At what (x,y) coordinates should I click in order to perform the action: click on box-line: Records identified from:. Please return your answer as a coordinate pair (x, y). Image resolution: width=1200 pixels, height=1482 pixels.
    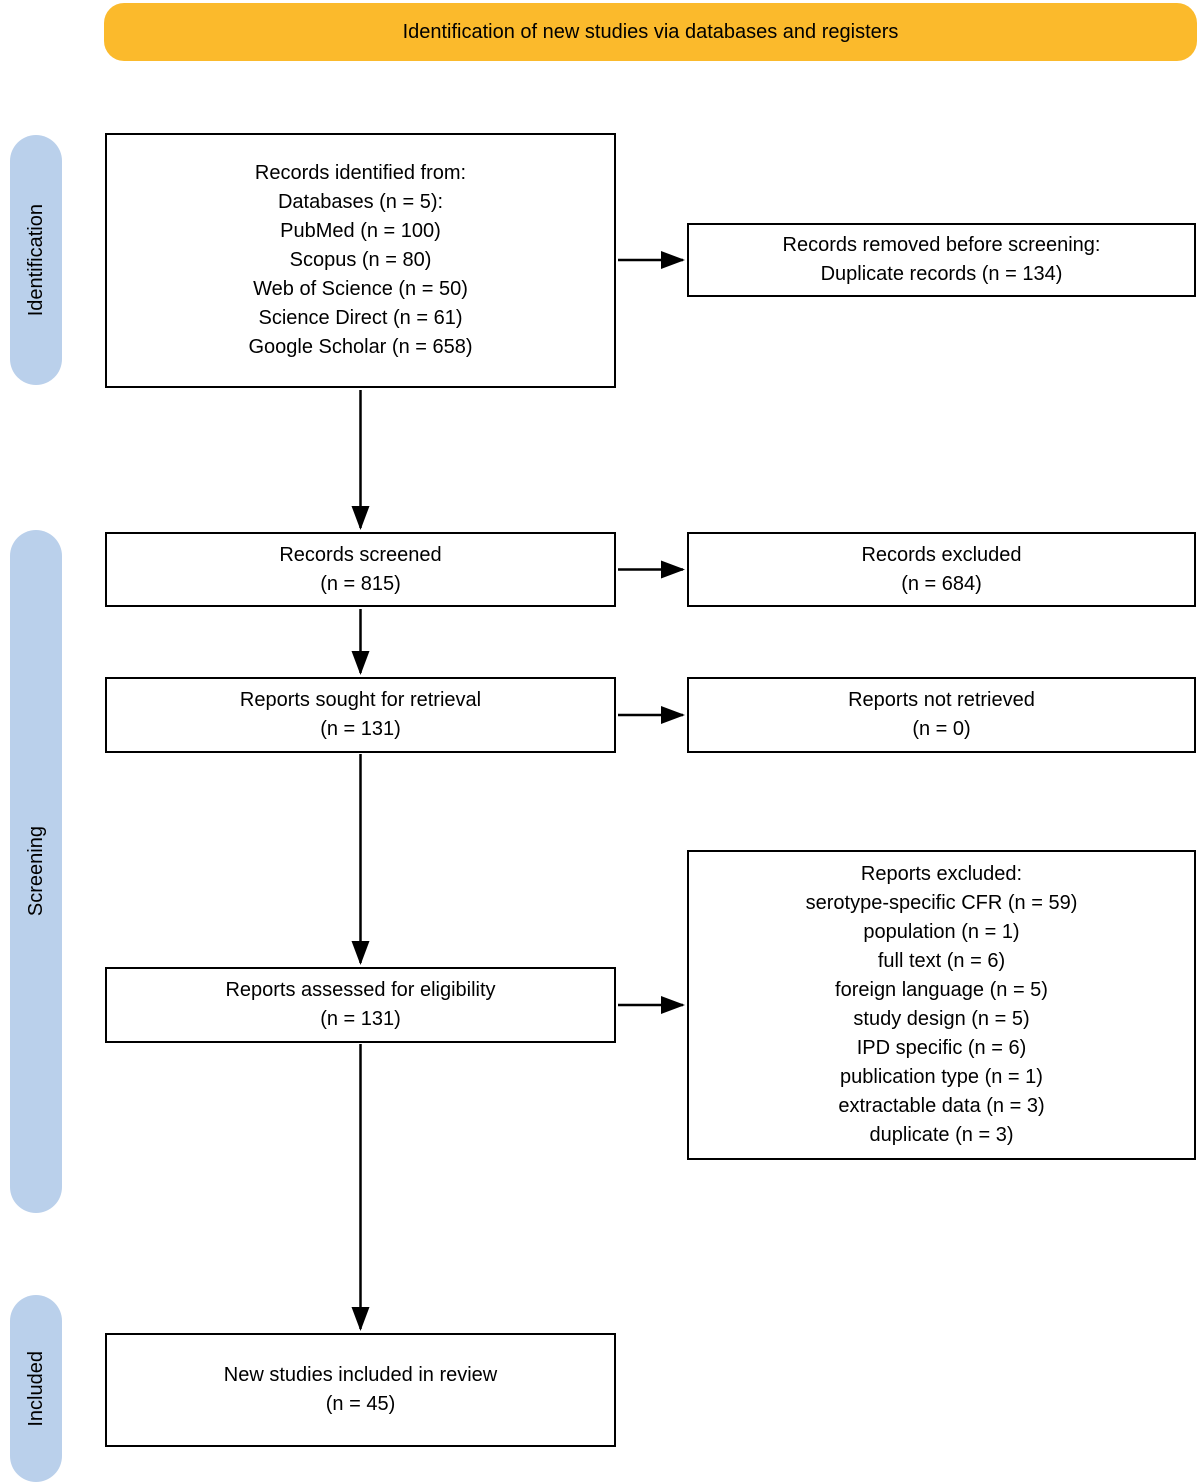
    Looking at the image, I should click on (360, 173).